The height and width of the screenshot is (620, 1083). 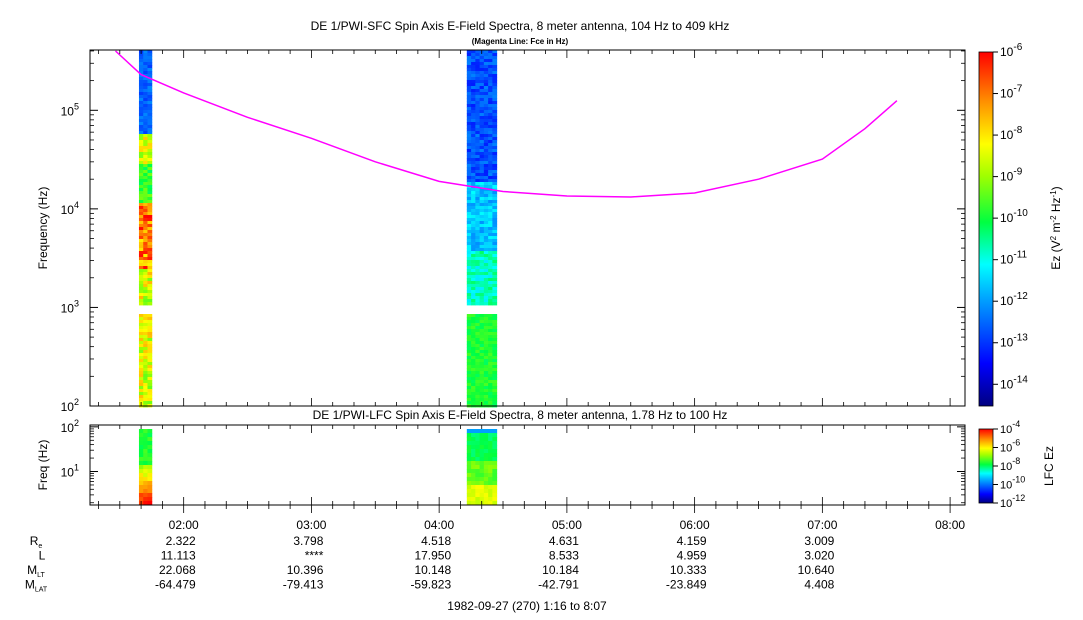 I want to click on colorbar-tick-base: 10, so click(x=1006, y=449).